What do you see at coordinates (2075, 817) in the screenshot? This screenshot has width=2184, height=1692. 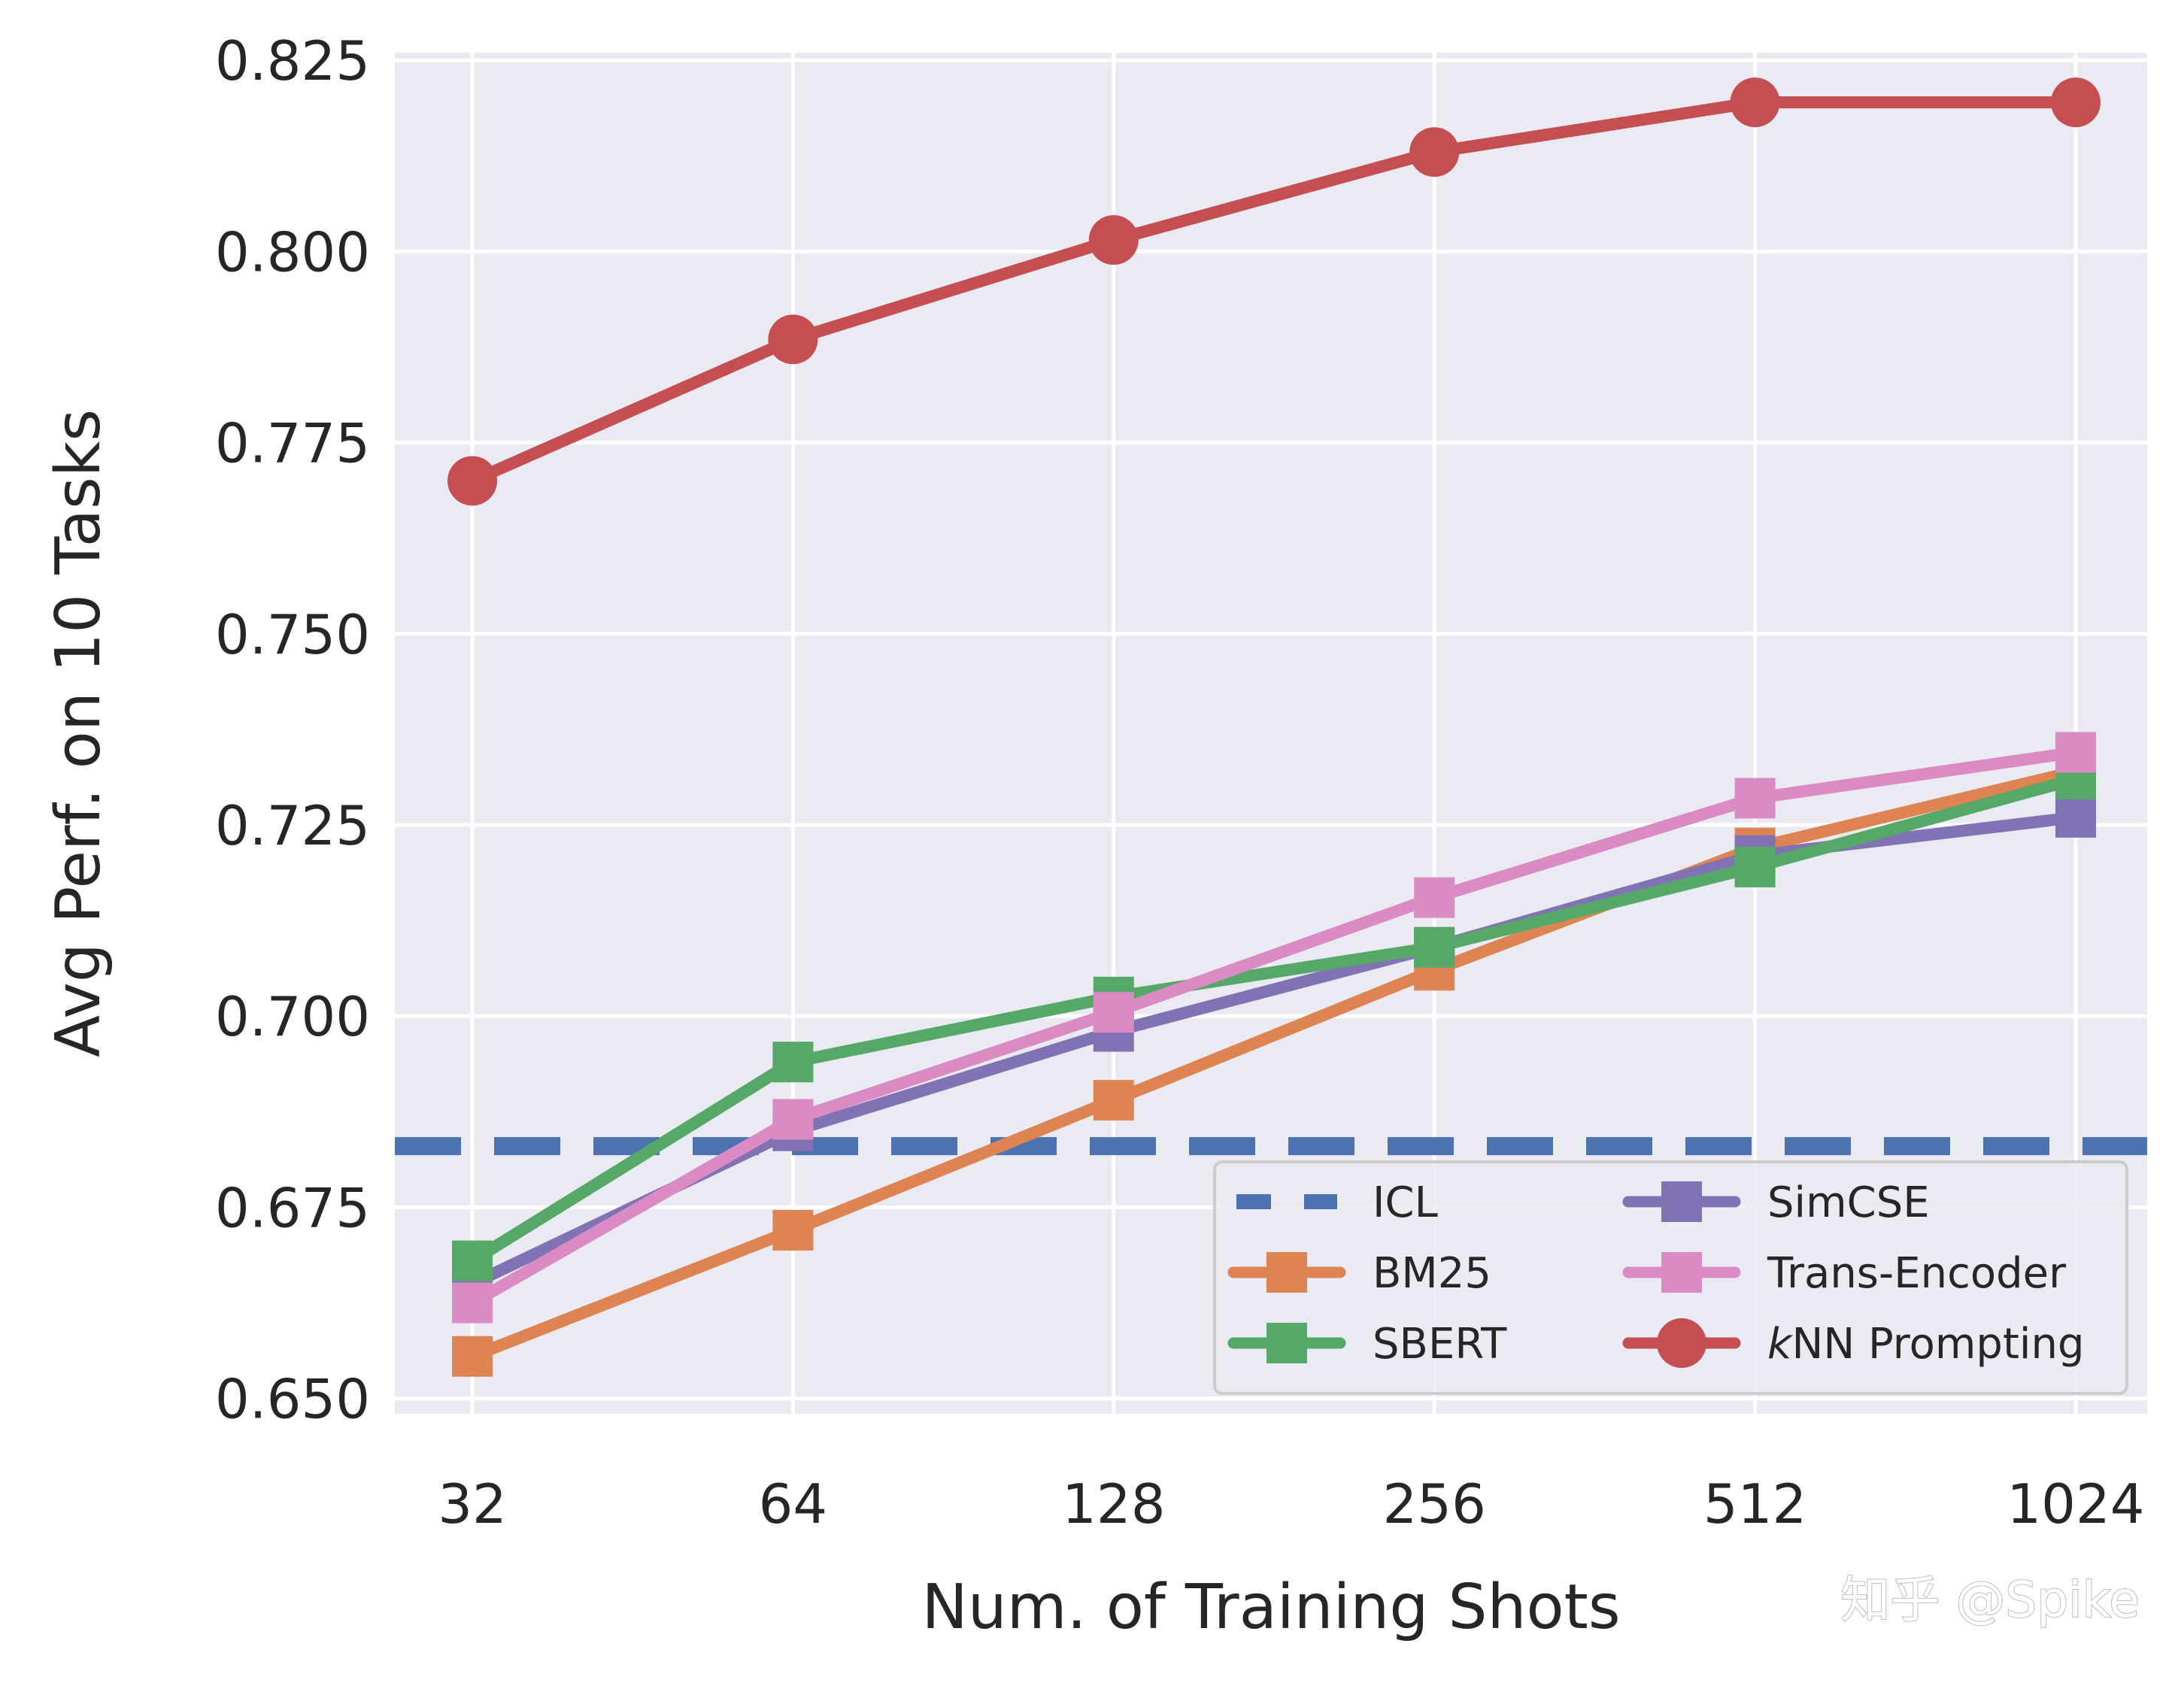 I see `data-point-simcse` at bounding box center [2075, 817].